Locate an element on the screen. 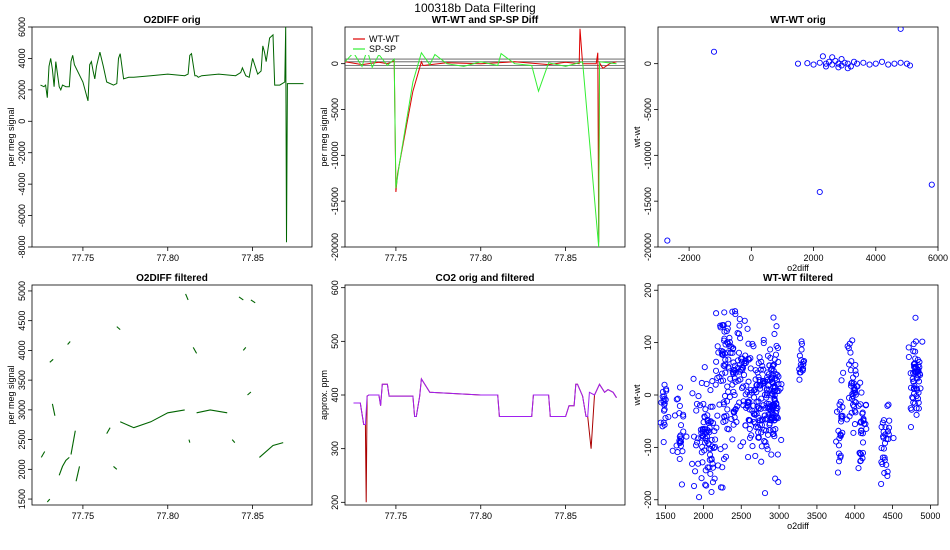 The width and height of the screenshot is (950, 550). plot-body is located at coordinates (162, 398).